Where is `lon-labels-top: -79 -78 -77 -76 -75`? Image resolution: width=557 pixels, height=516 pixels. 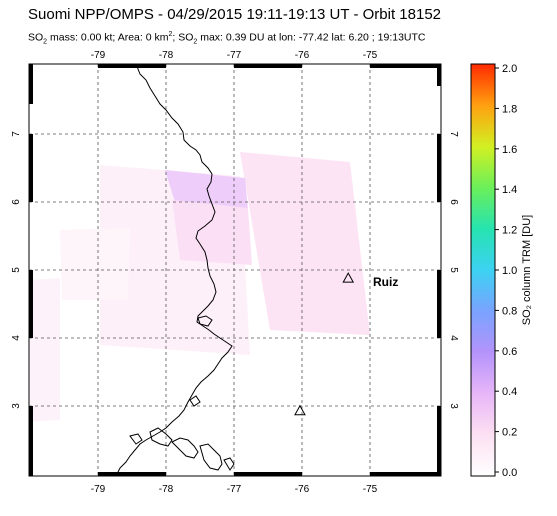
lon-labels-top: -79 -78 -77 -76 -75 is located at coordinates (234, 55).